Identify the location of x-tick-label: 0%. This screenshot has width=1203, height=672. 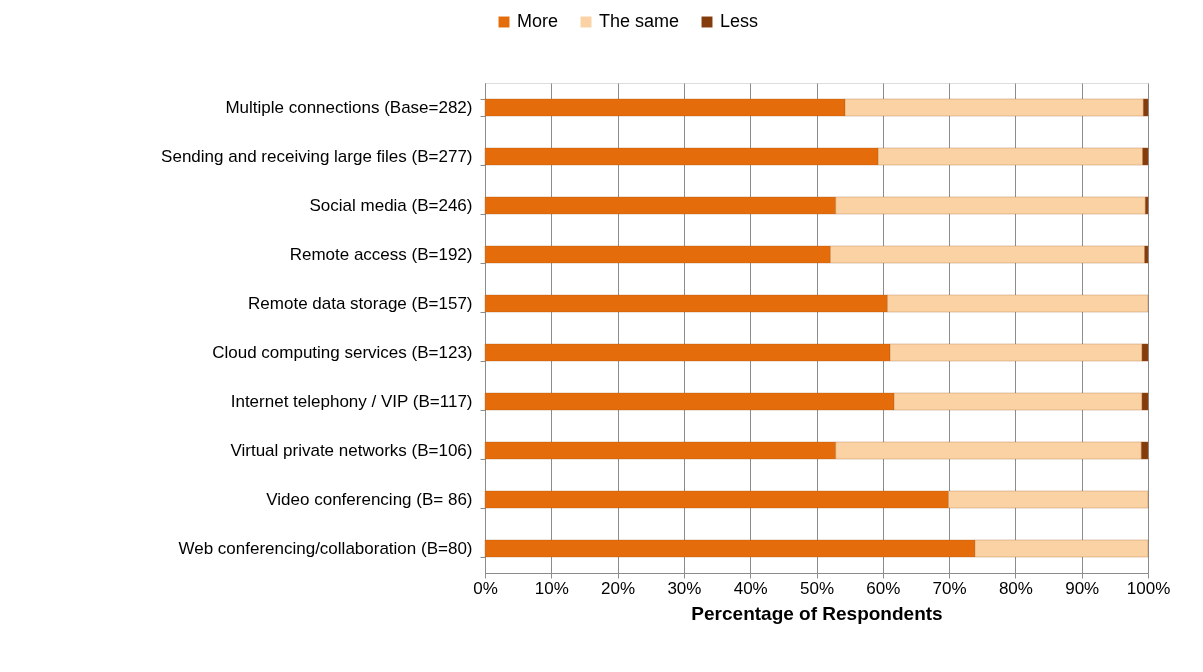
(485, 588).